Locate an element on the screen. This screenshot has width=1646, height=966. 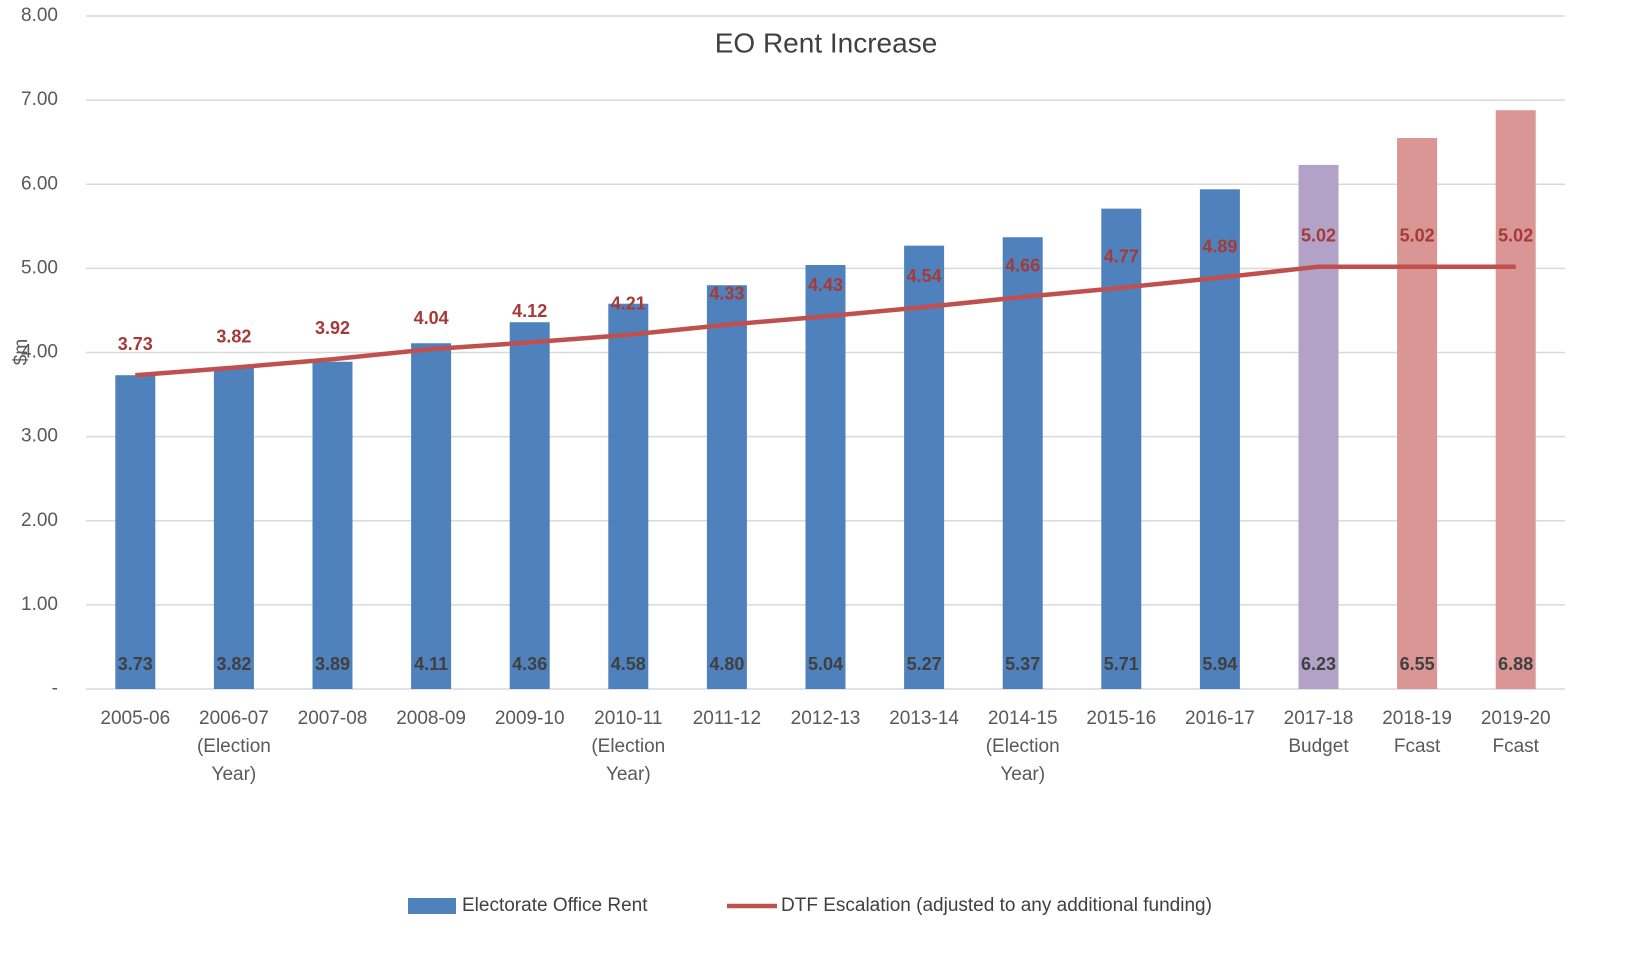
line is located at coordinates (825, 321).